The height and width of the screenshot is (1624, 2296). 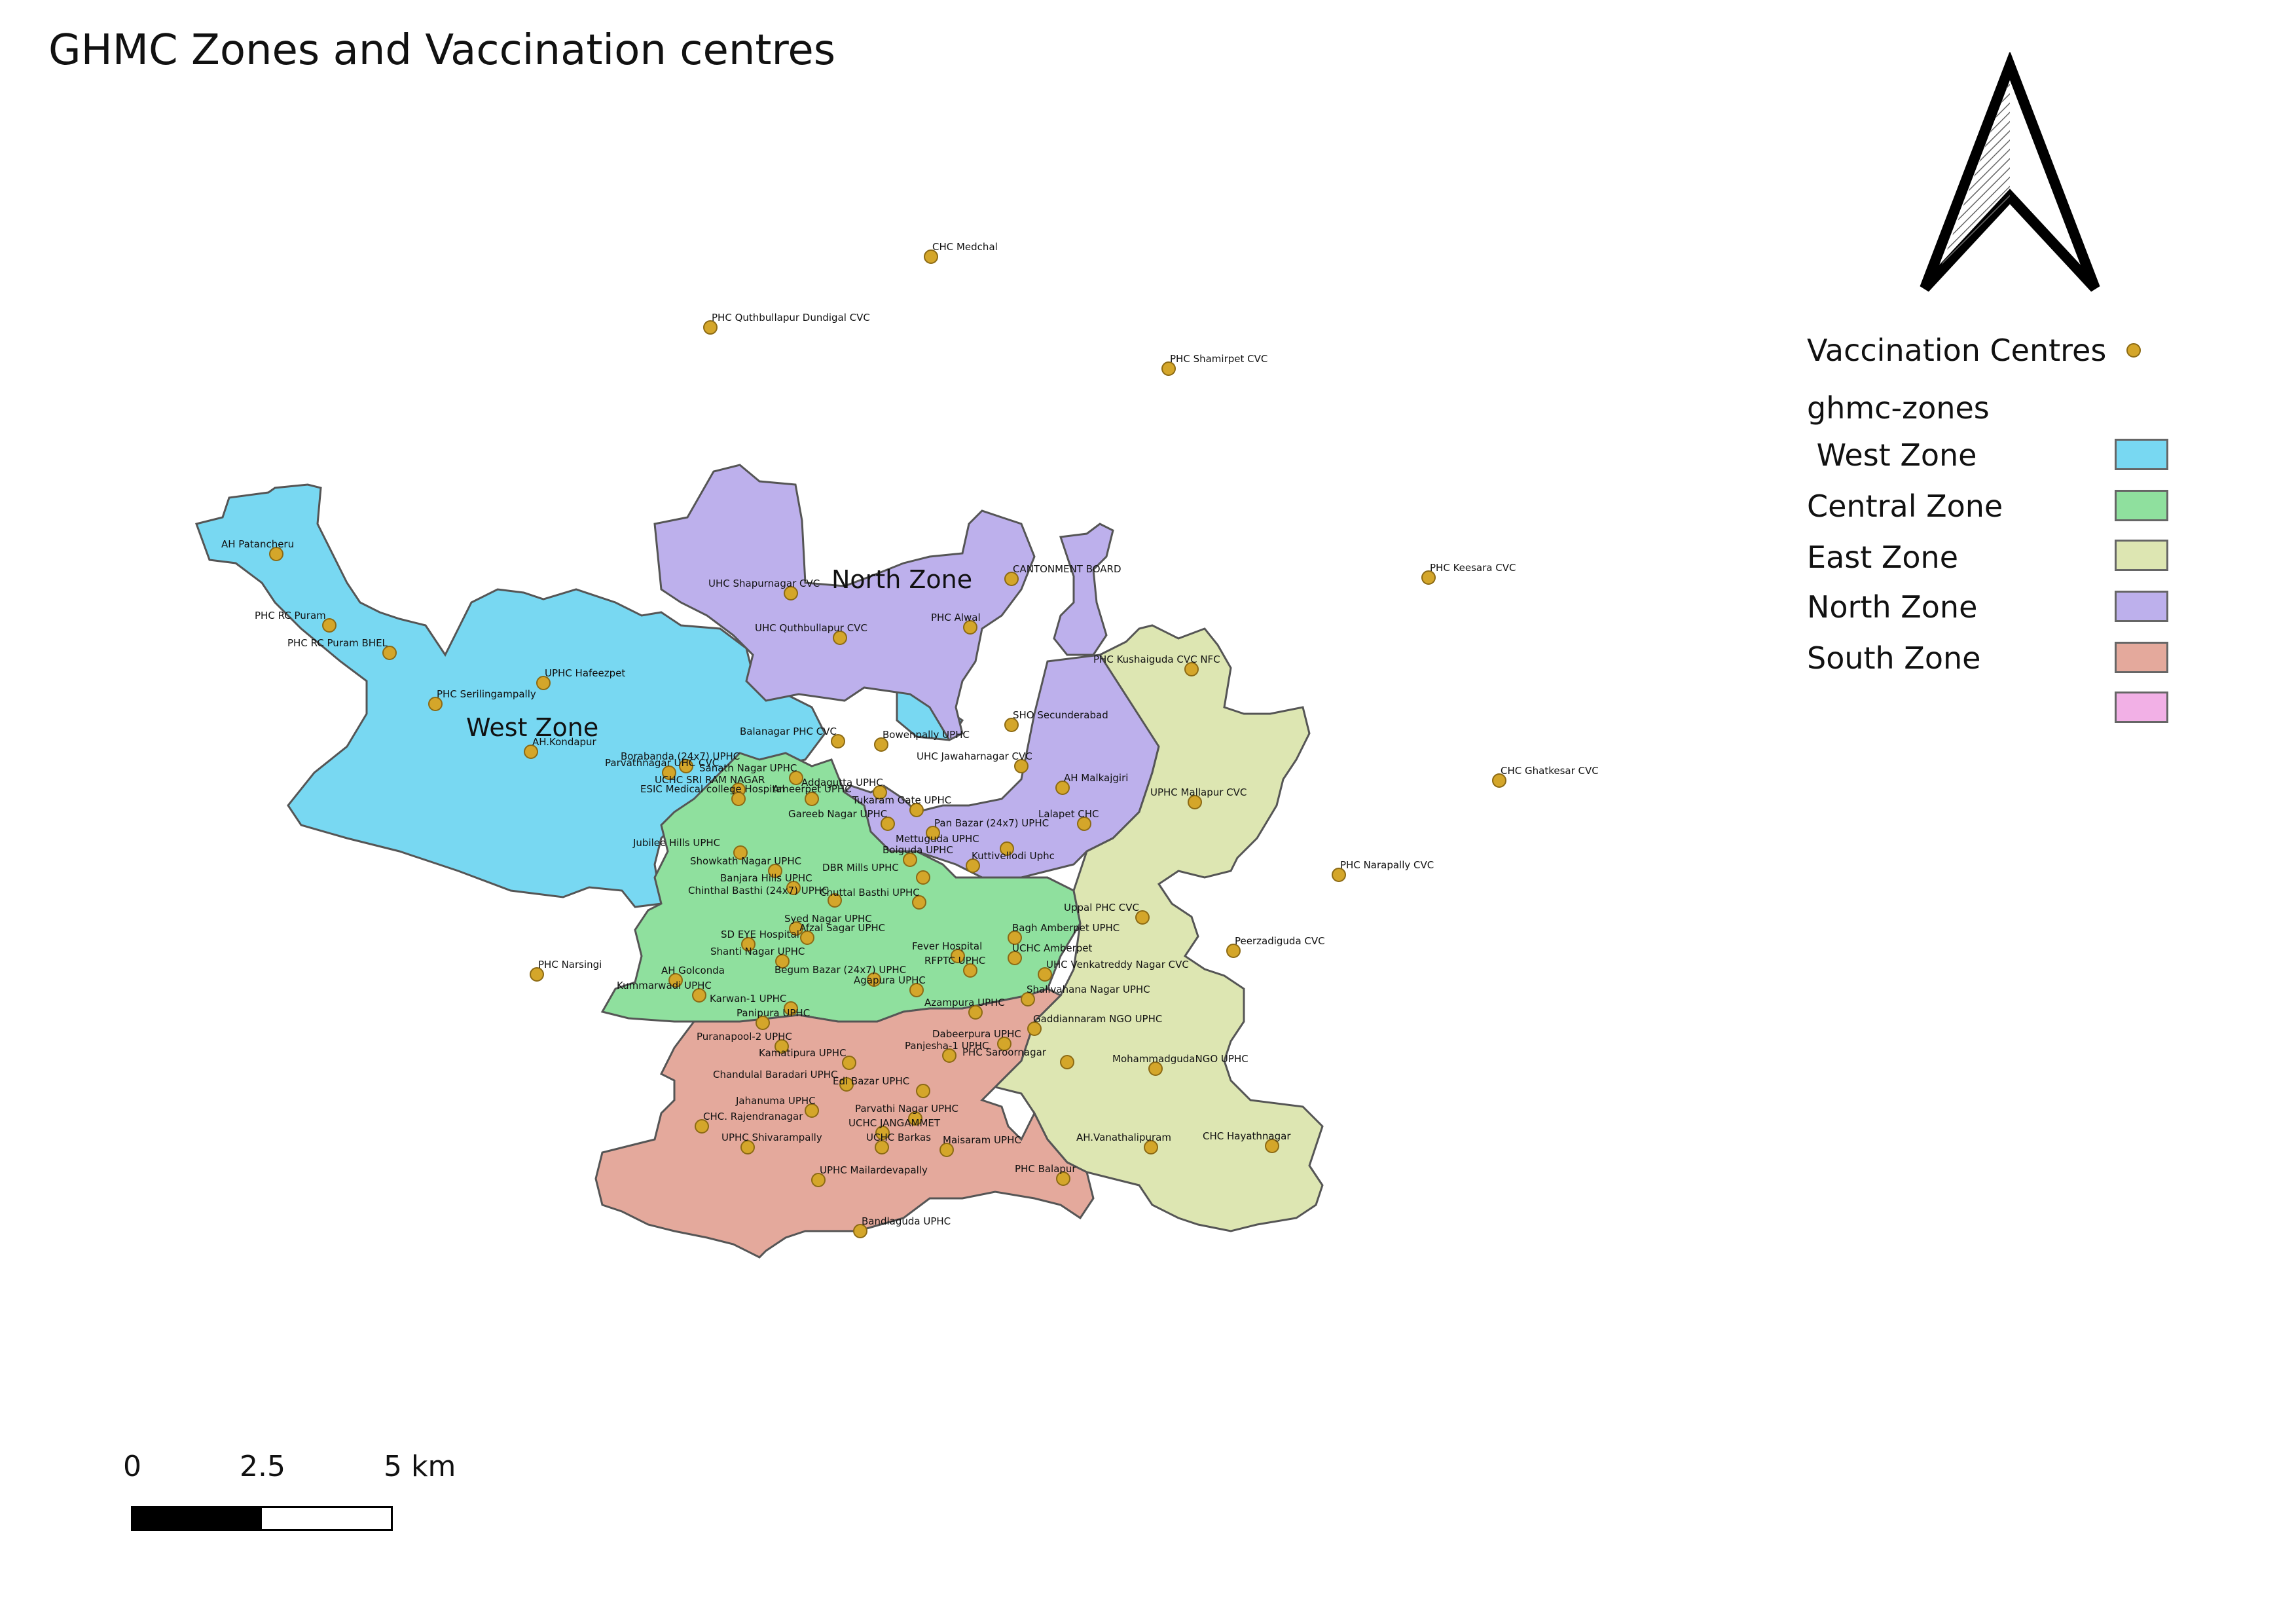 What do you see at coordinates (262, 1518) in the screenshot?
I see `scale-bar-graphic` at bounding box center [262, 1518].